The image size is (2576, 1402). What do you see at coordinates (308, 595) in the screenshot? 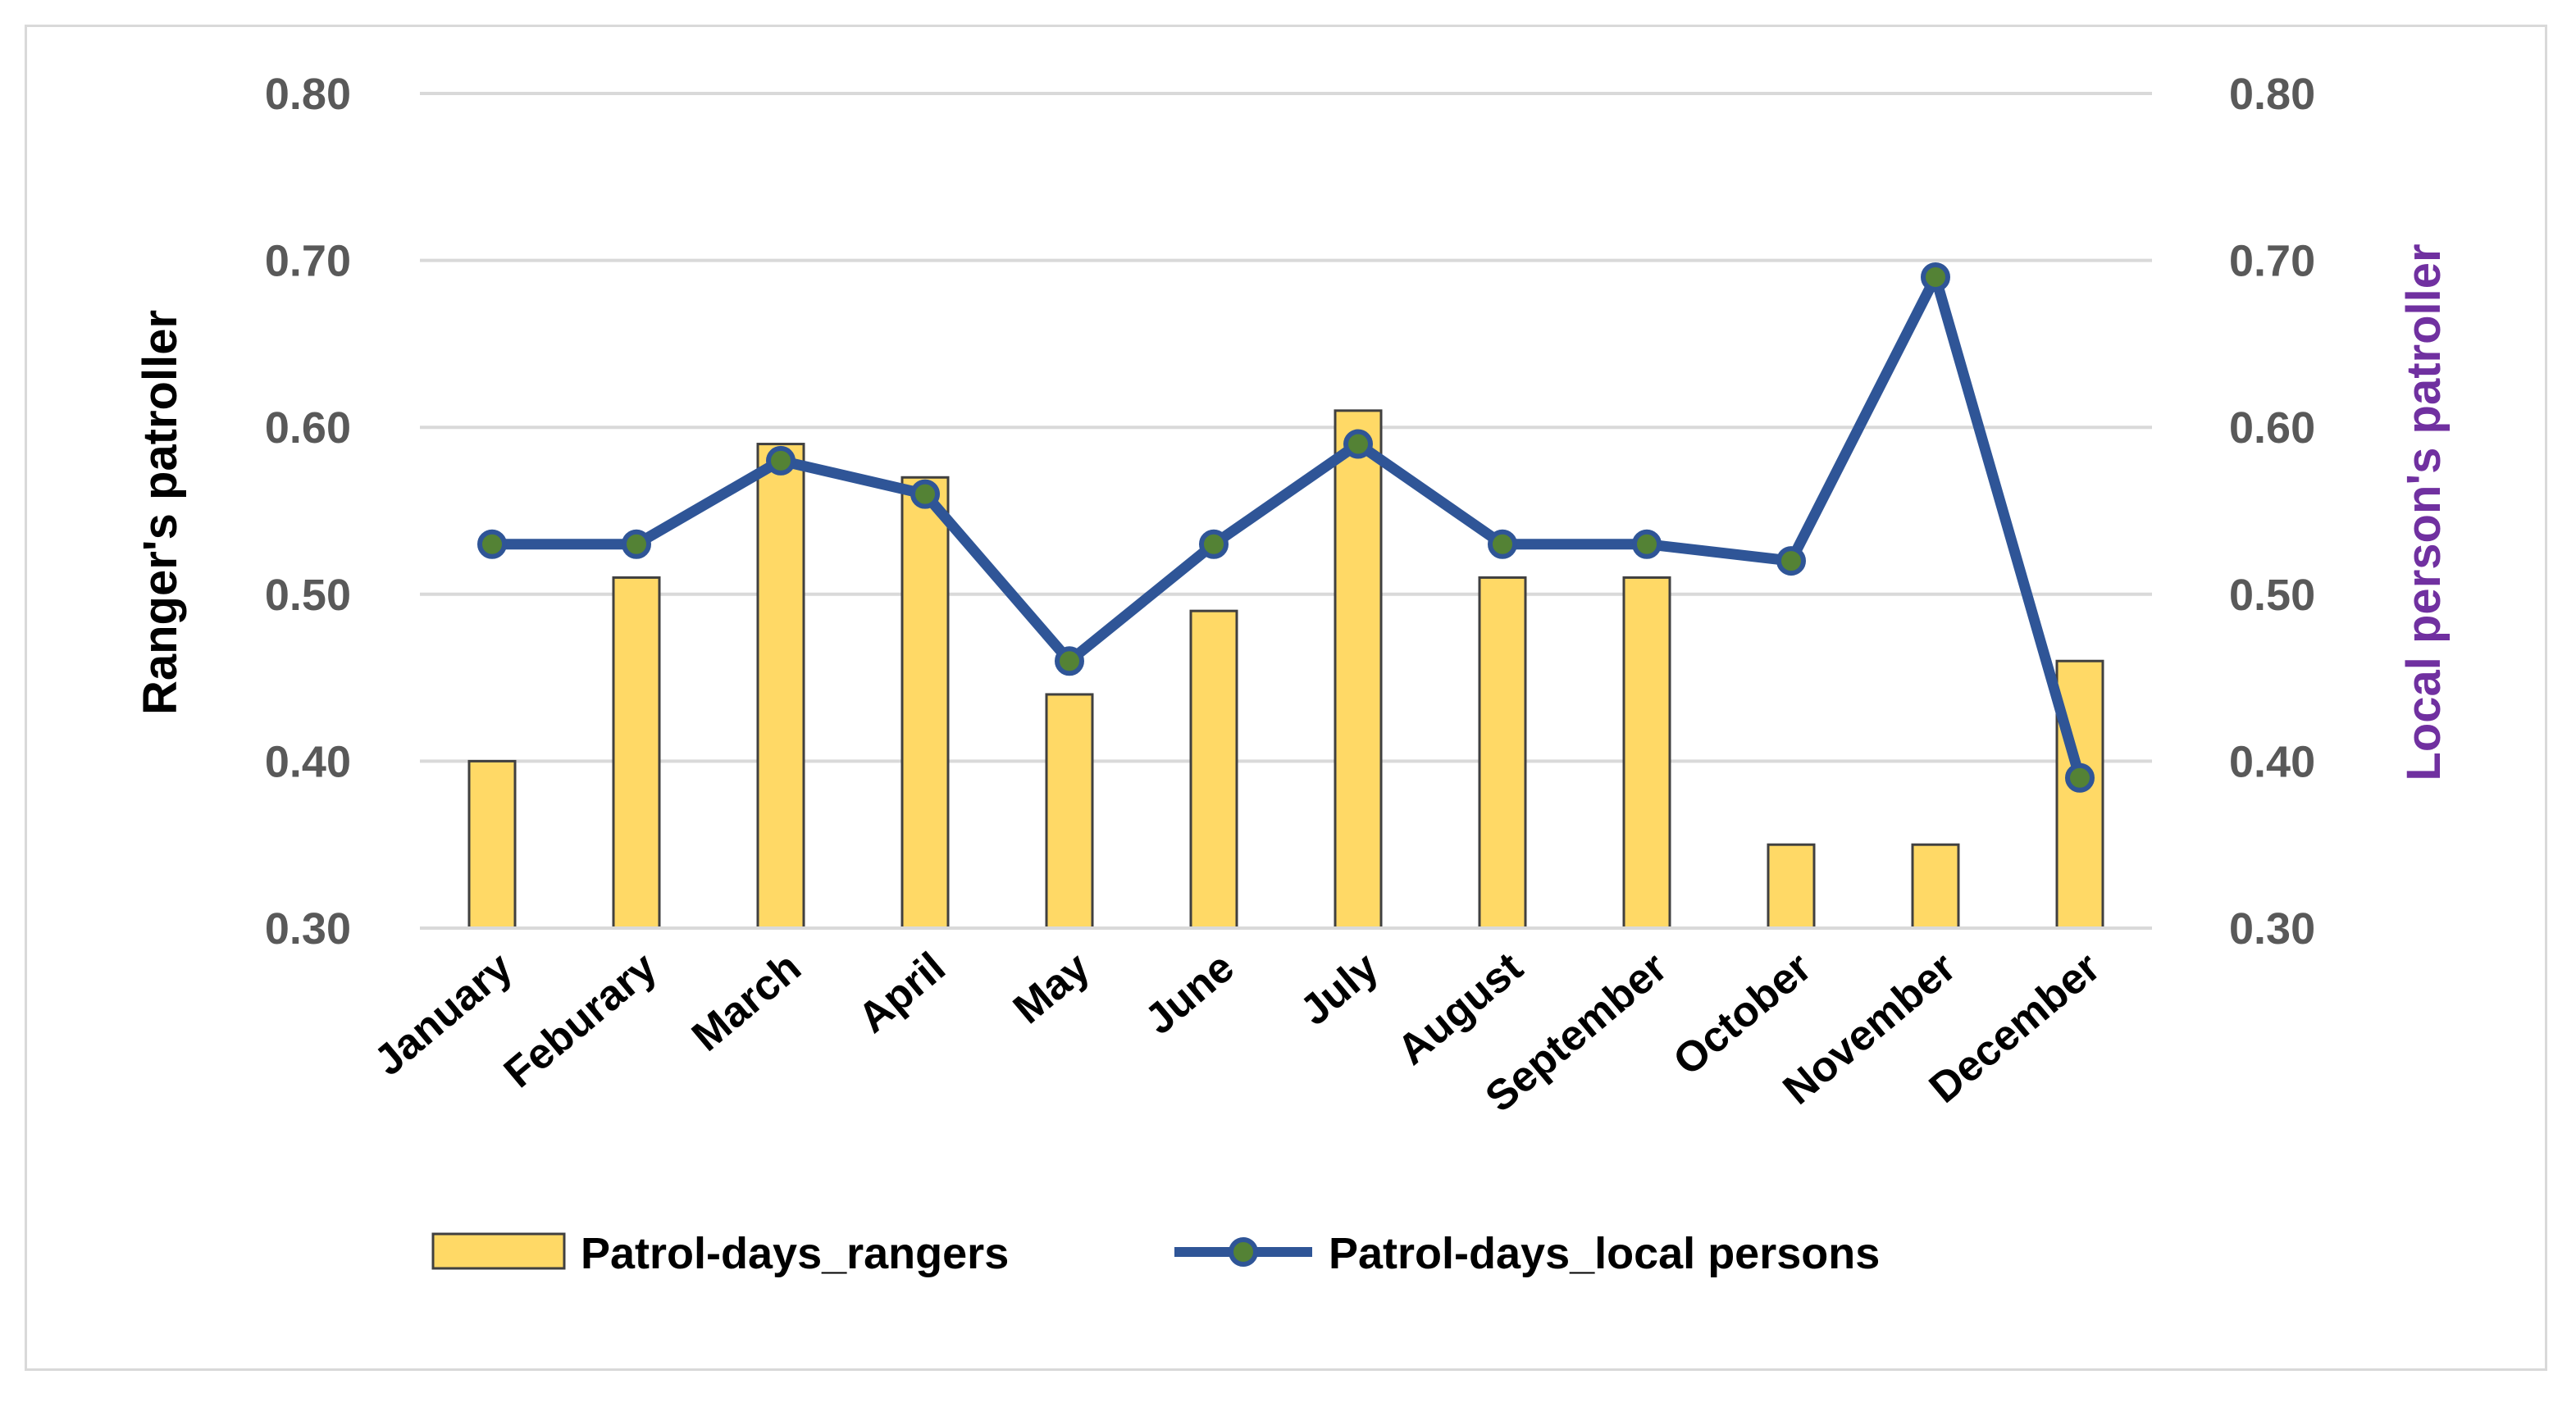
I see `left-y-tick-label: 0.50` at bounding box center [308, 595].